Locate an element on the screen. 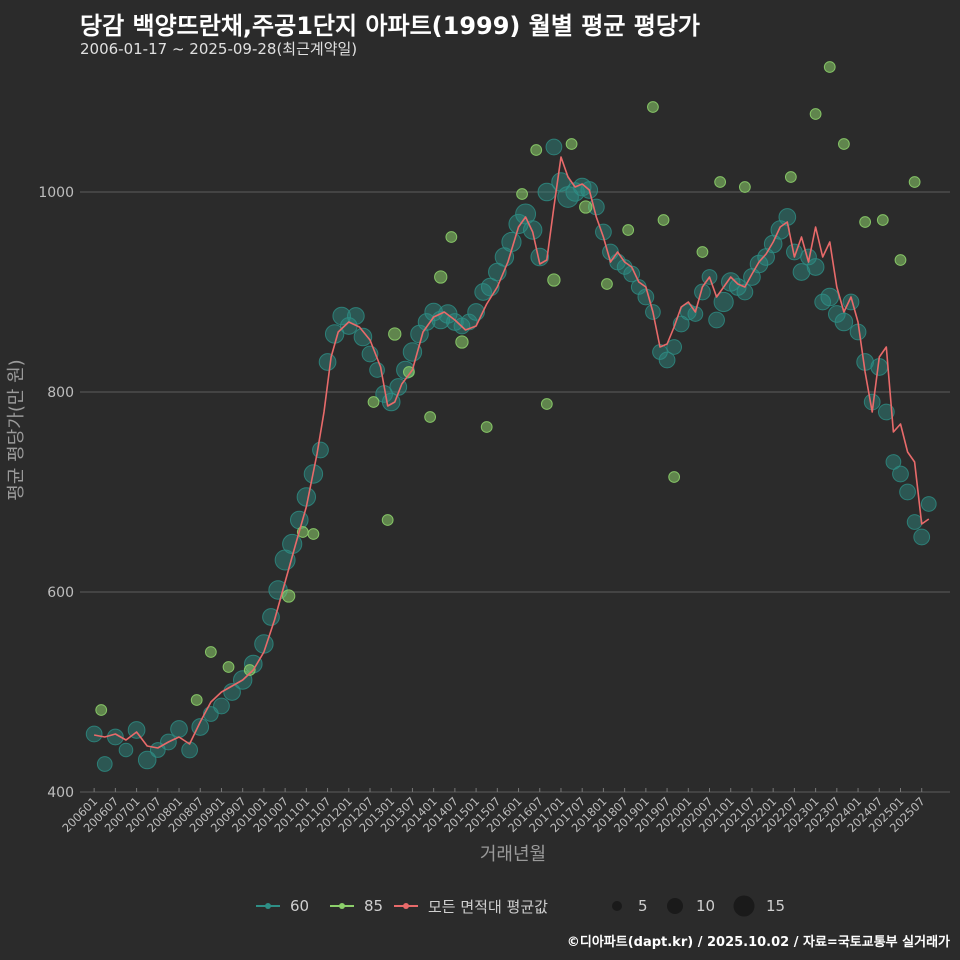  y-axis-label: 평균 평당가(만 원) is located at coordinates (16, 429).